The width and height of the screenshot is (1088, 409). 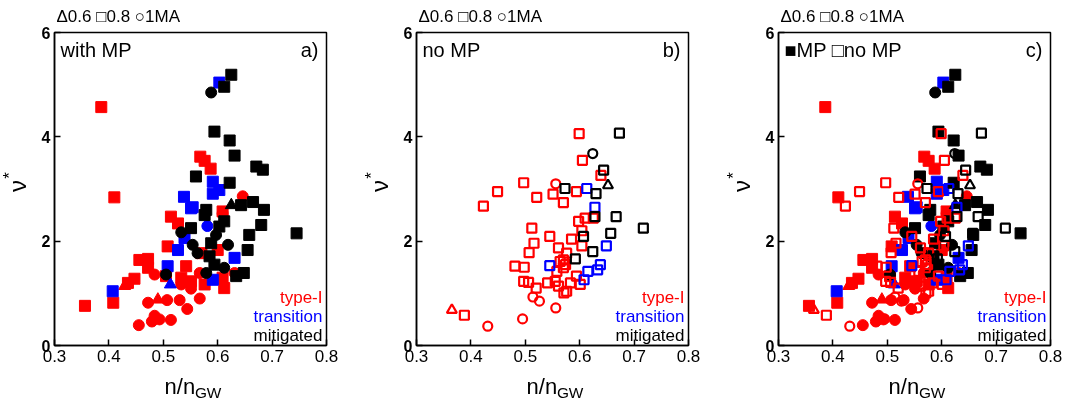 What do you see at coordinates (95, 49) in the screenshot?
I see `annotation: with MP` at bounding box center [95, 49].